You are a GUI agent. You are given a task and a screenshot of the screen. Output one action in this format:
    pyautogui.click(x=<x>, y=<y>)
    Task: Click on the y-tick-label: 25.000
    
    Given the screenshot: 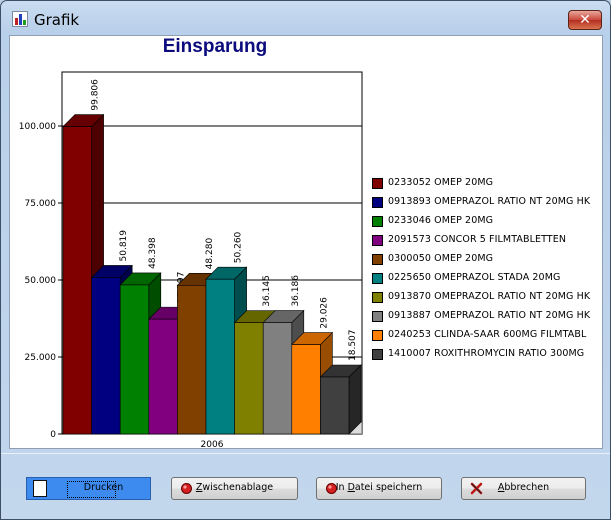 What is the action you would take?
    pyautogui.click(x=41, y=358)
    